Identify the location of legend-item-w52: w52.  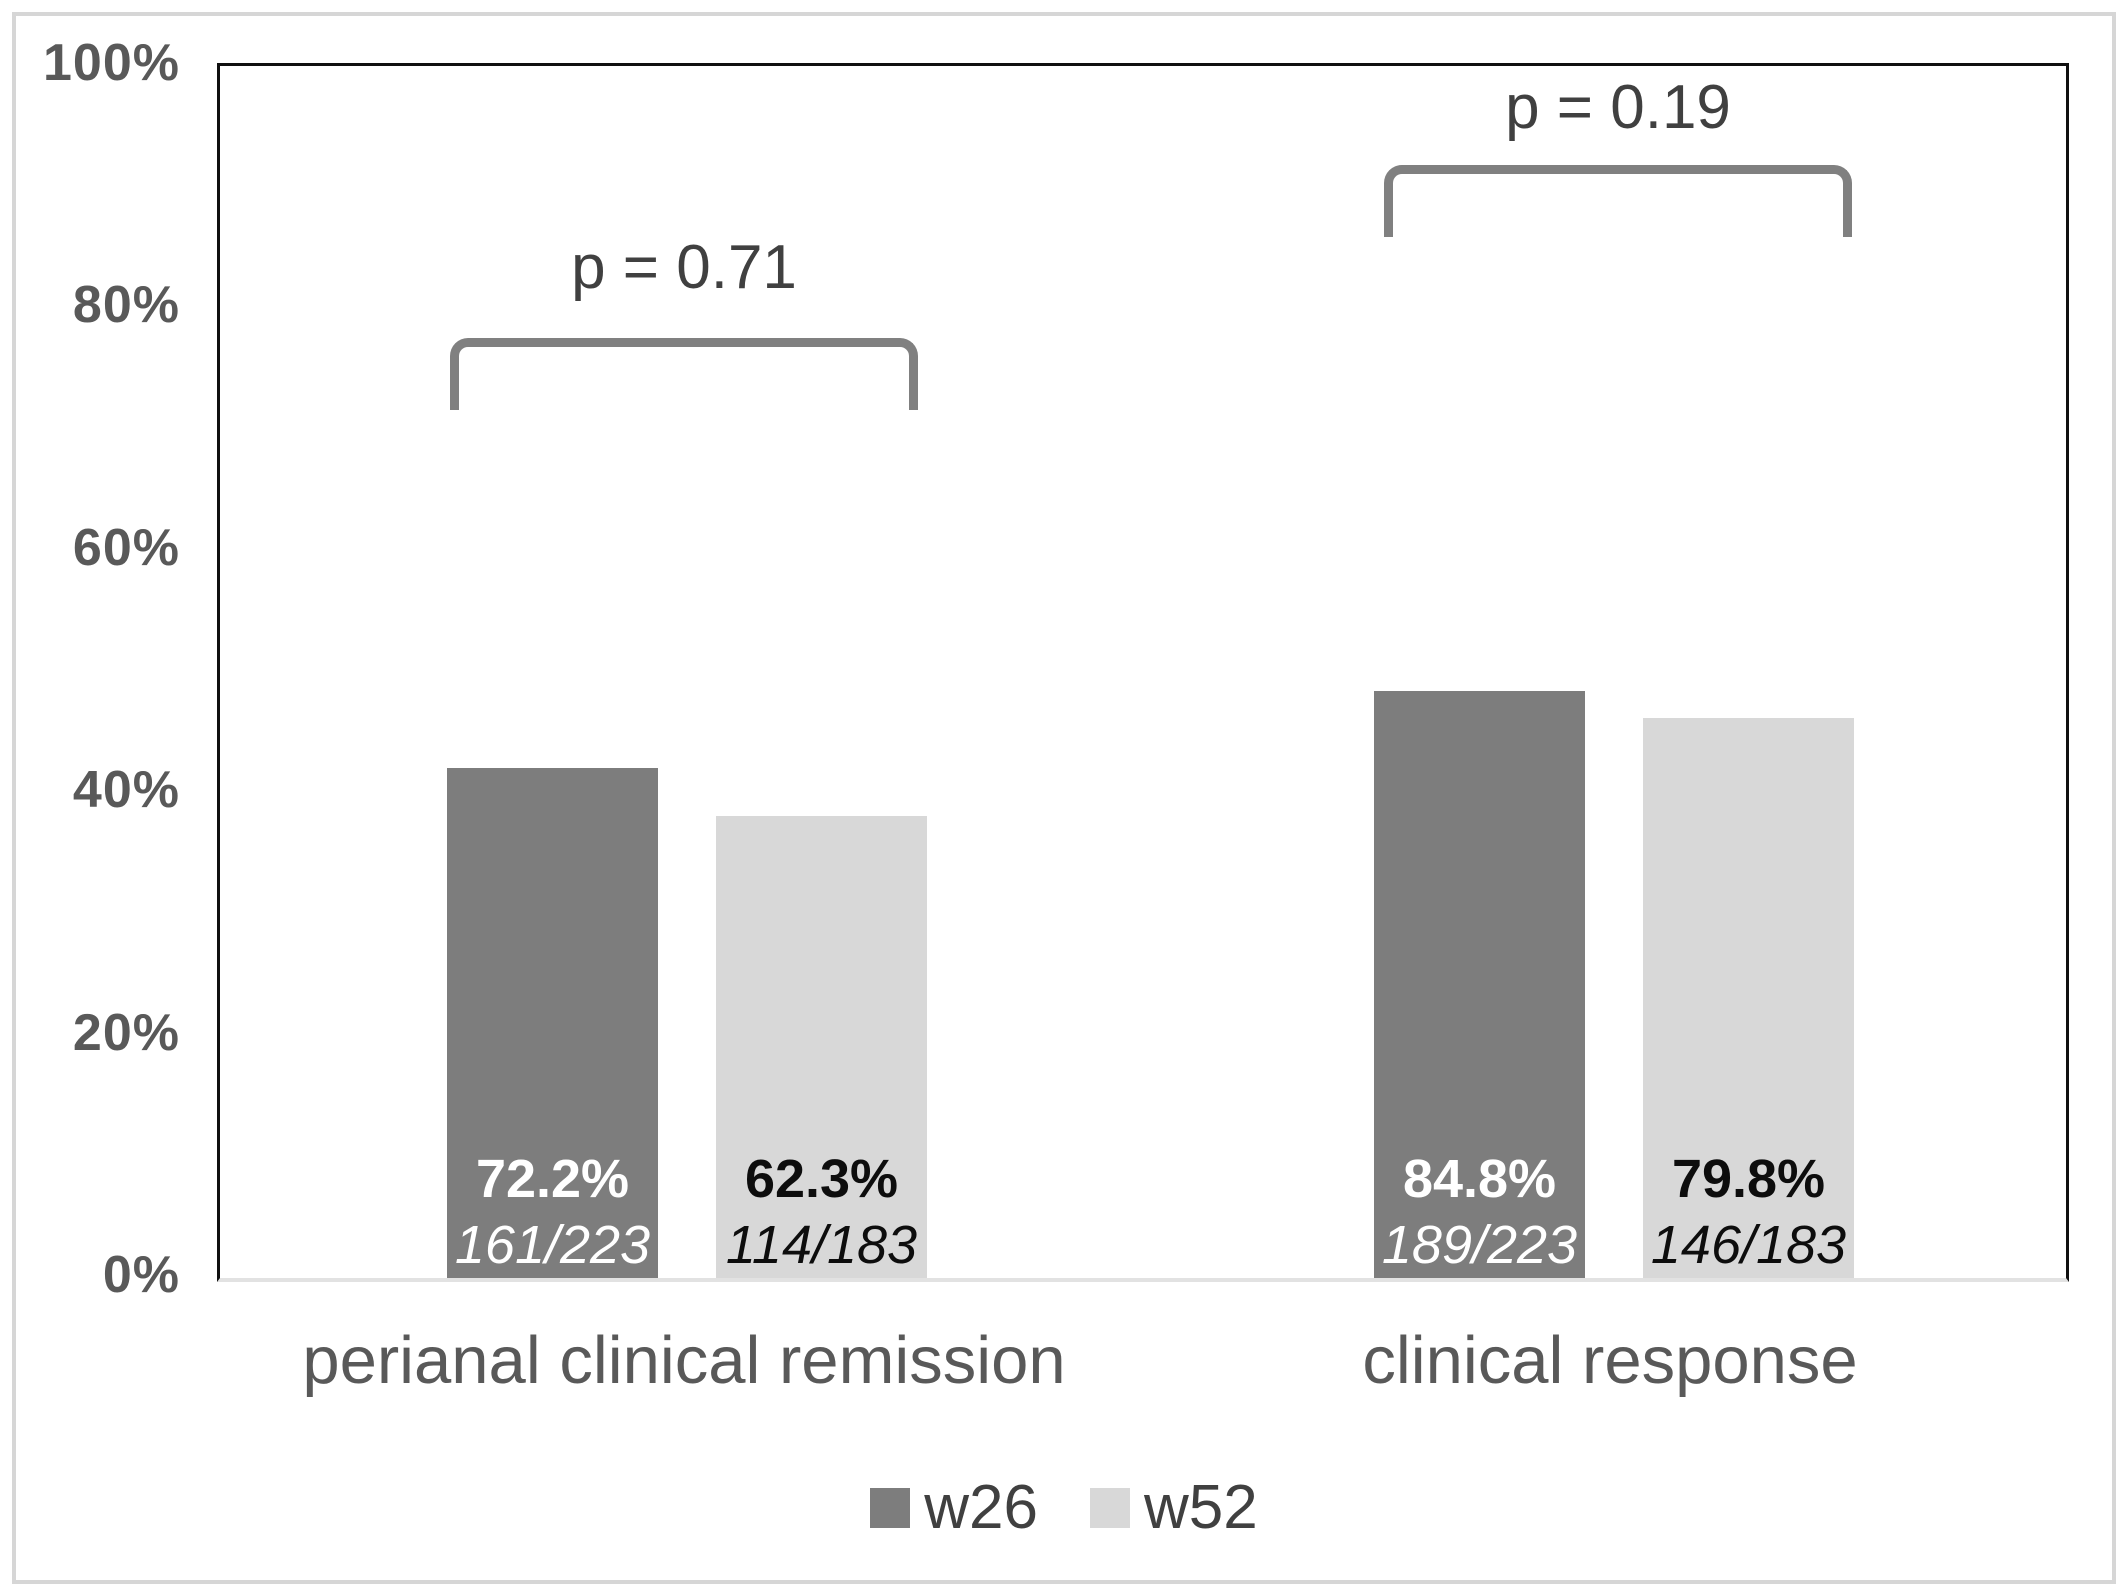
(1174, 1507).